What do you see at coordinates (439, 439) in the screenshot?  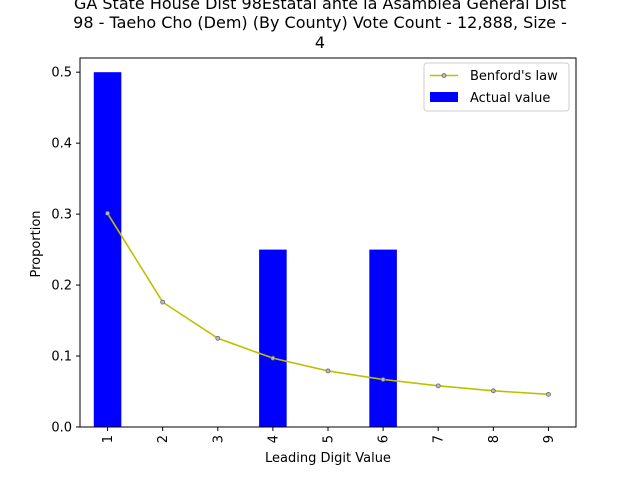 I see `x-tick-label: 7` at bounding box center [439, 439].